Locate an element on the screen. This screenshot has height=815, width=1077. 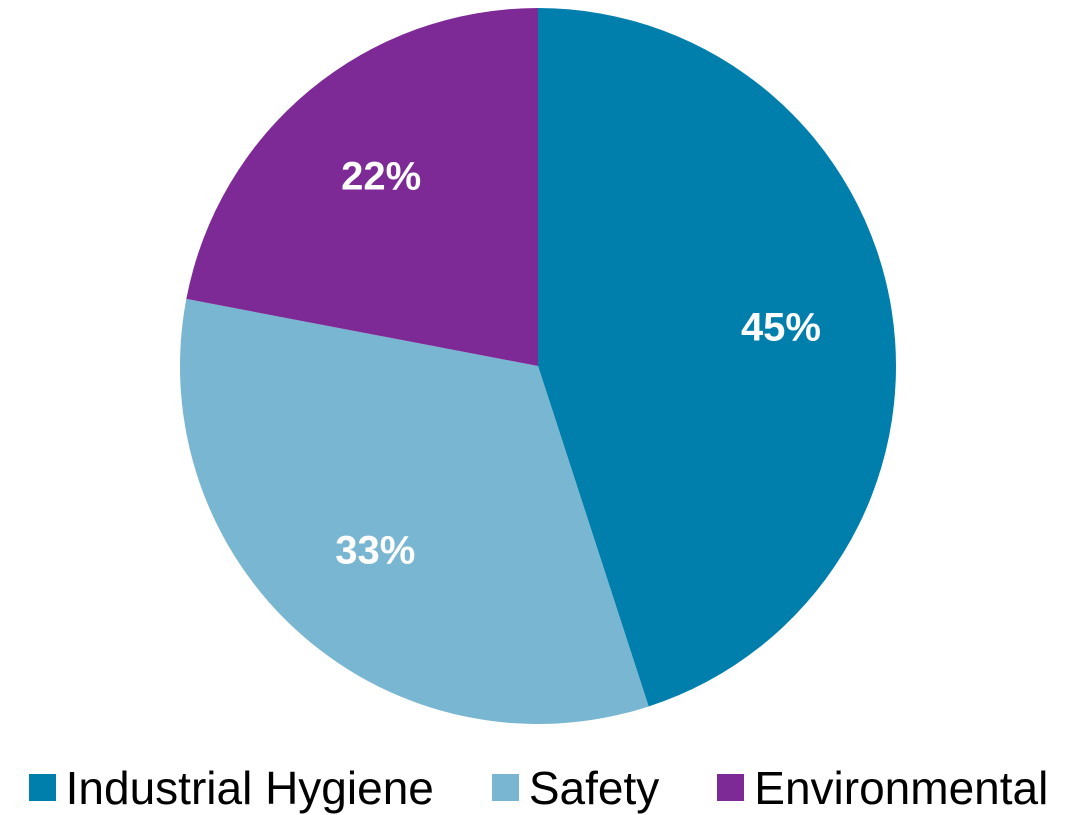
data-label-environmental: 22% is located at coordinates (381, 176).